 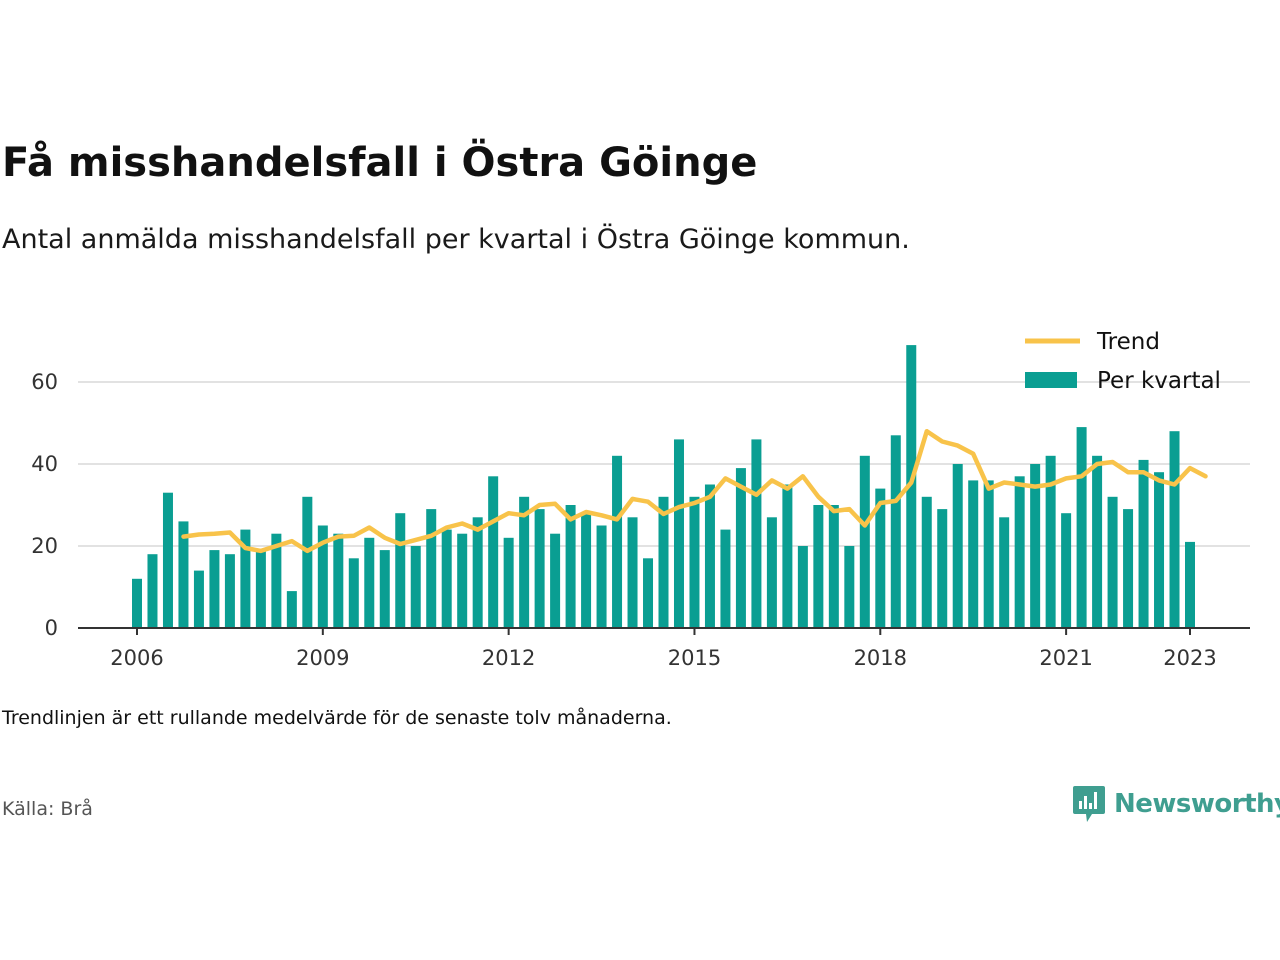 What do you see at coordinates (47, 809) in the screenshot?
I see `source-label: Källa: Brå` at bounding box center [47, 809].